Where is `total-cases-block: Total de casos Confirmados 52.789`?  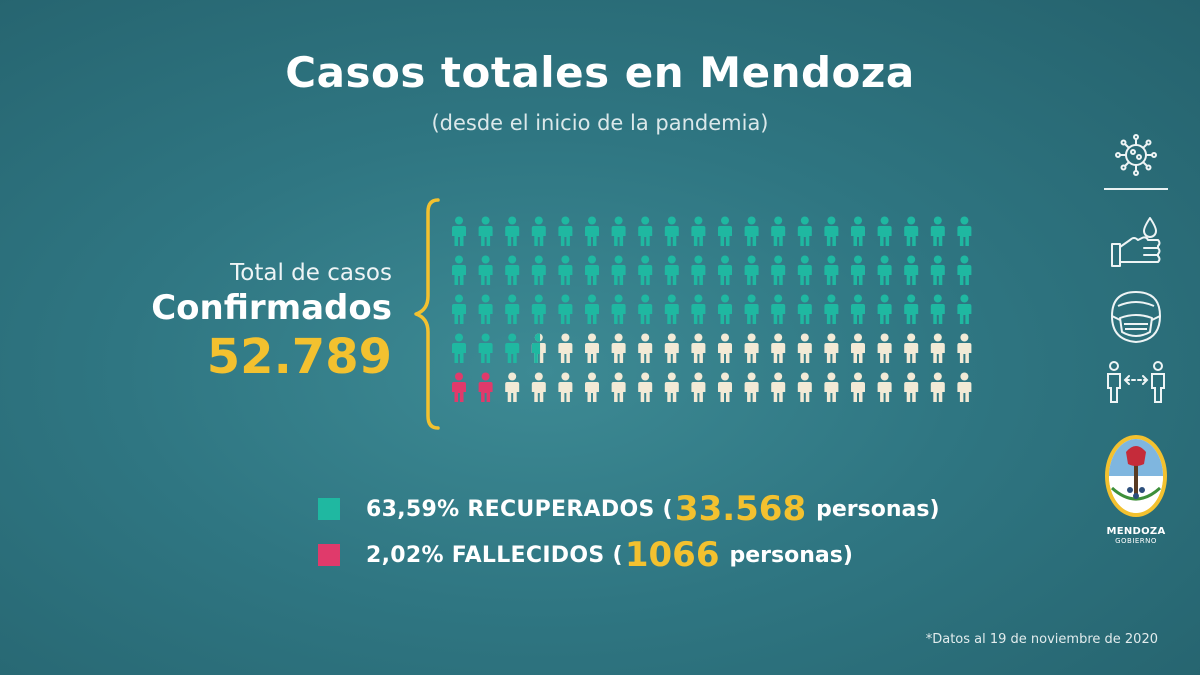 total-cases-block: Total de casos Confirmados 52.789 is located at coordinates (226, 322).